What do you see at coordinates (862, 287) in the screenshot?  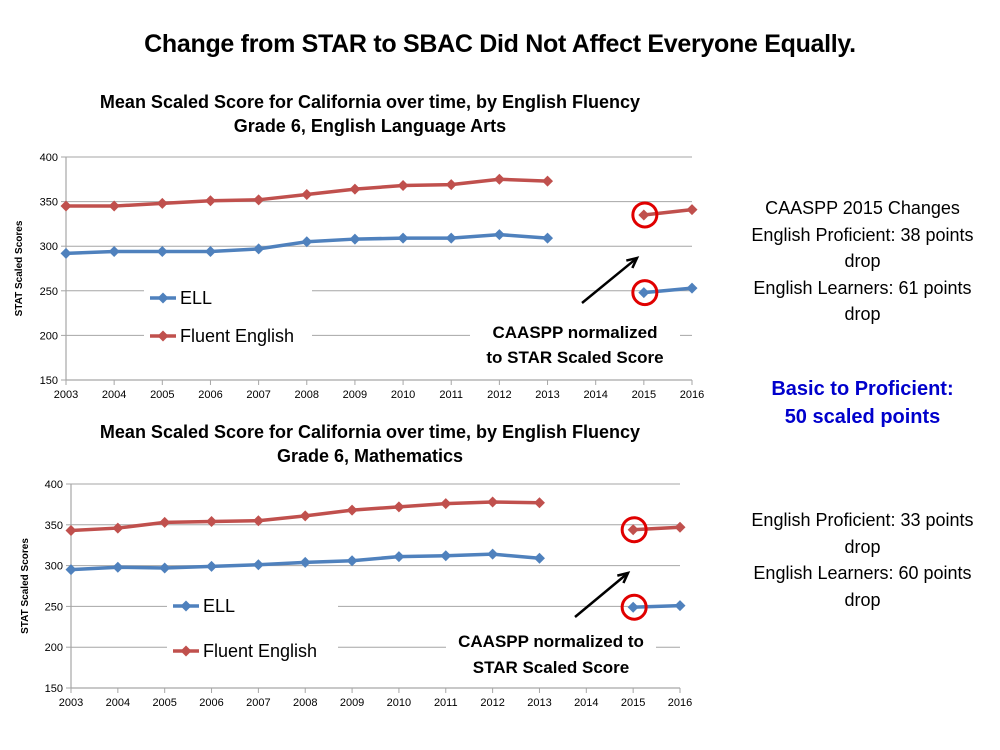 I see `note-line: English Learners: 61 points` at bounding box center [862, 287].